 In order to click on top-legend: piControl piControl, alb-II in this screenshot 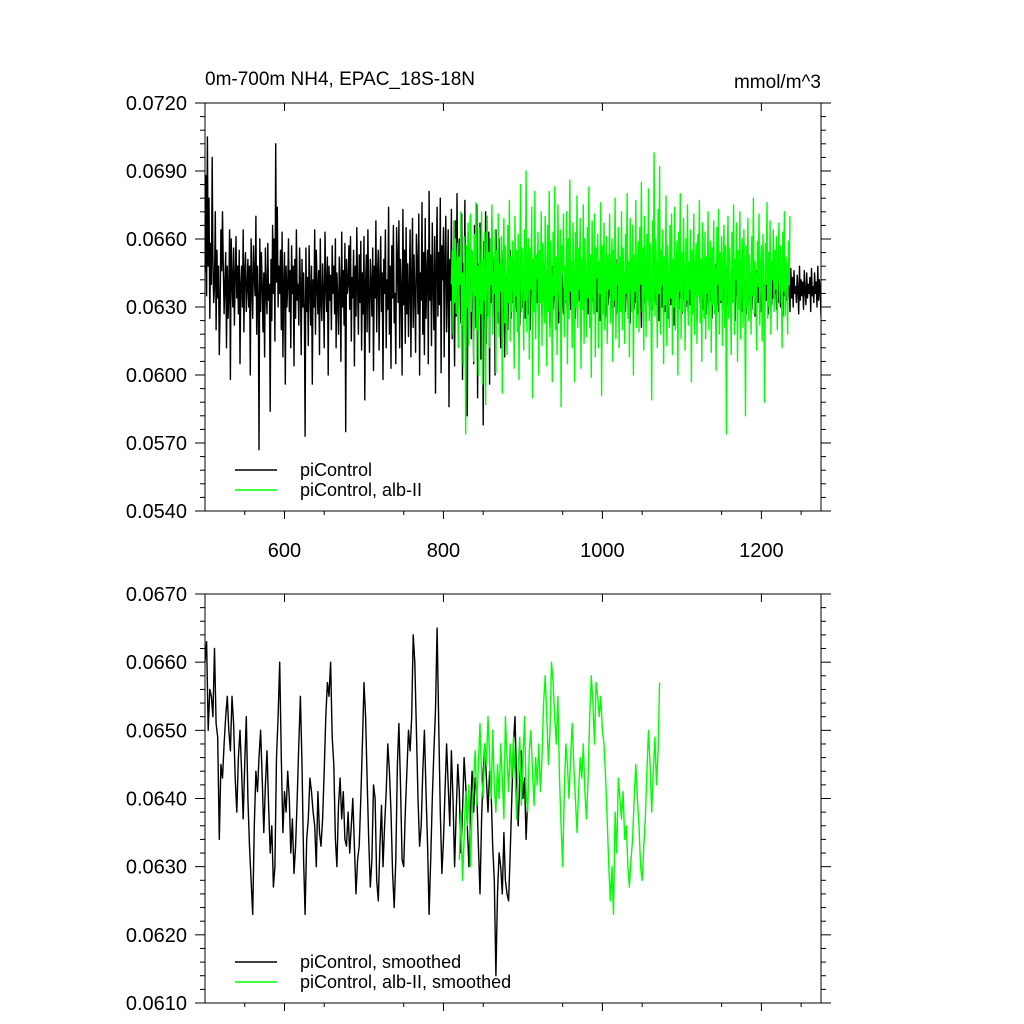, I will do `click(328, 480)`.